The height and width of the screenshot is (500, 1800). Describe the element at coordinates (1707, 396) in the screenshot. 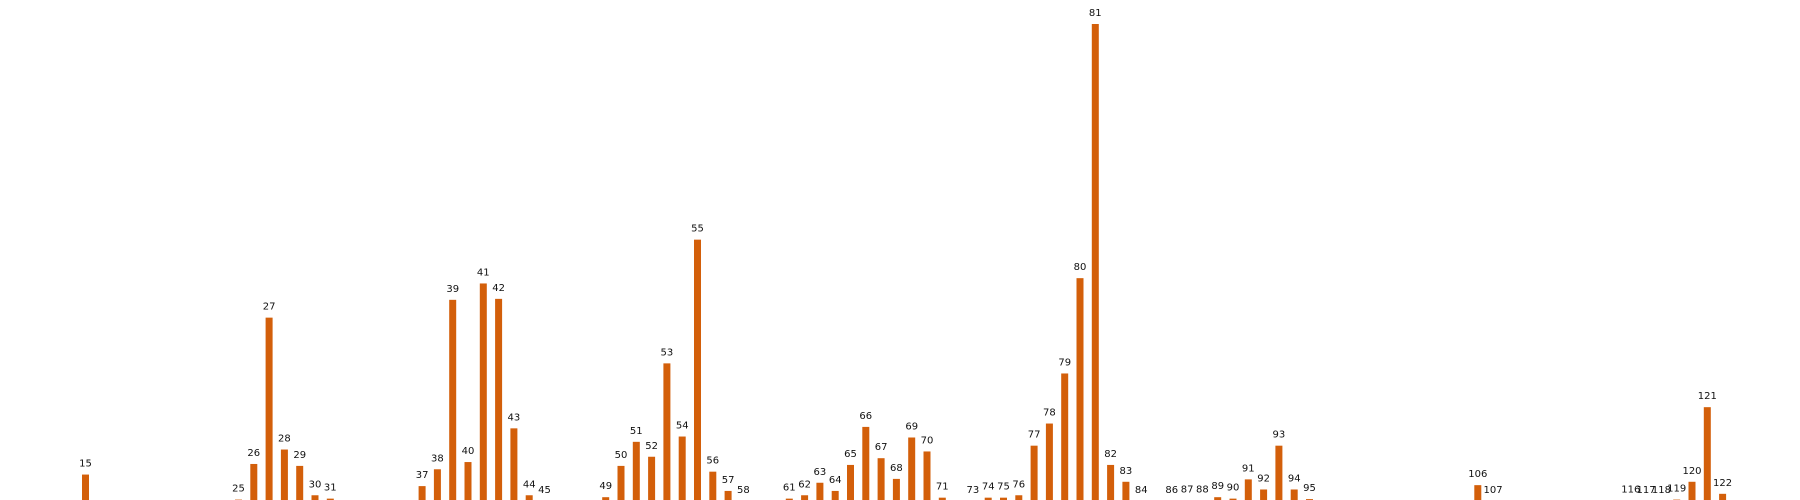

I see `bar-label-121: 121` at that location.